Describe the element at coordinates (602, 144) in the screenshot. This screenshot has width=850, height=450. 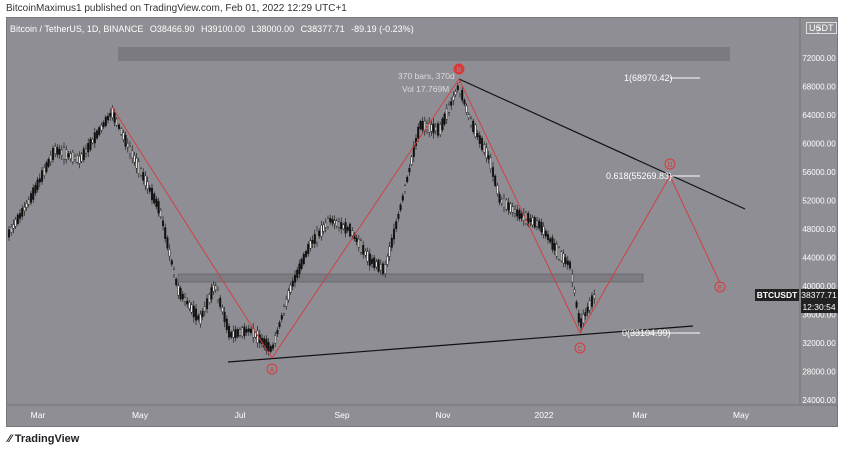
I see `upper-trendline` at that location.